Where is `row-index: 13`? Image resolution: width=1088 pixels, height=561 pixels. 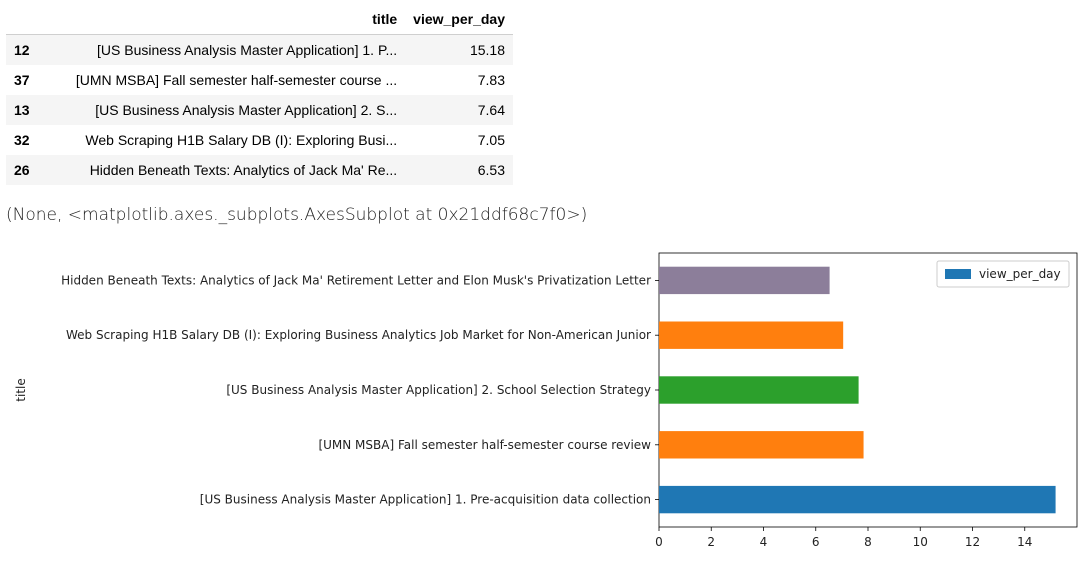
row-index: 13 is located at coordinates (22, 110).